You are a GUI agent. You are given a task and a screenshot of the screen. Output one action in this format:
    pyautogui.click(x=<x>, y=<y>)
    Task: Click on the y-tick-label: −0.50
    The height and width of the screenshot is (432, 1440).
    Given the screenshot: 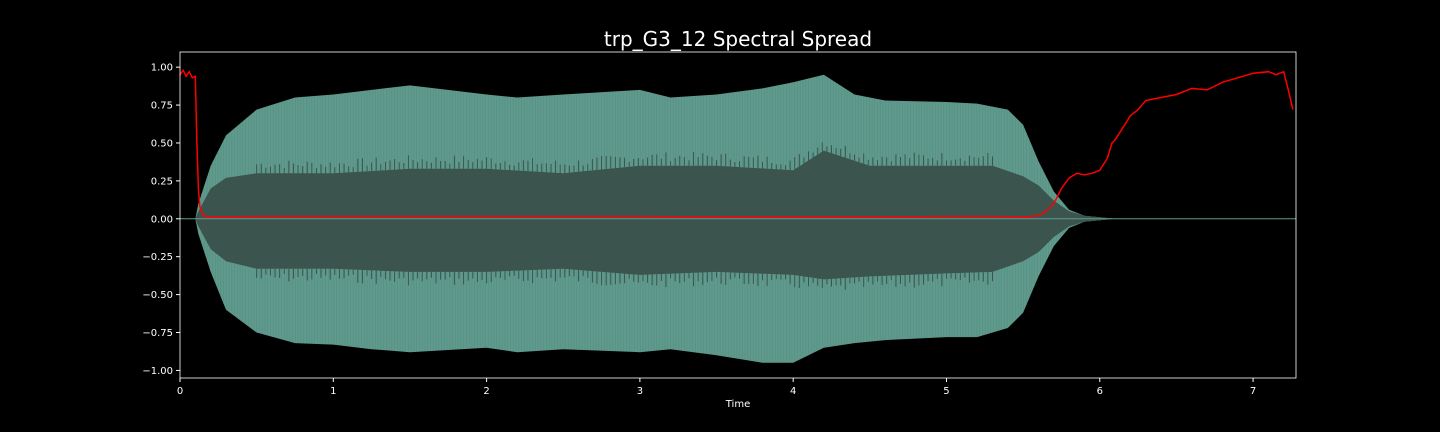 What is the action you would take?
    pyautogui.click(x=157, y=295)
    